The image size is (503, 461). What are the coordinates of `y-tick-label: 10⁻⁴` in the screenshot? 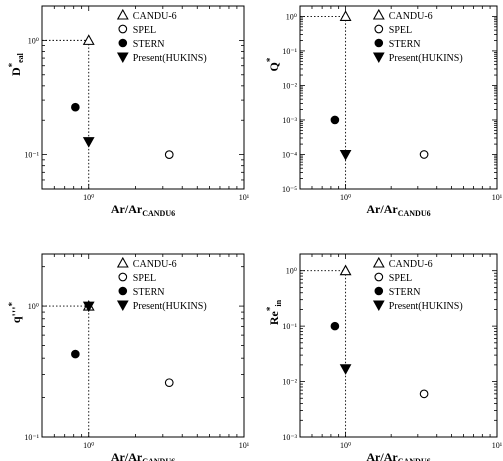 It's located at (289, 154).